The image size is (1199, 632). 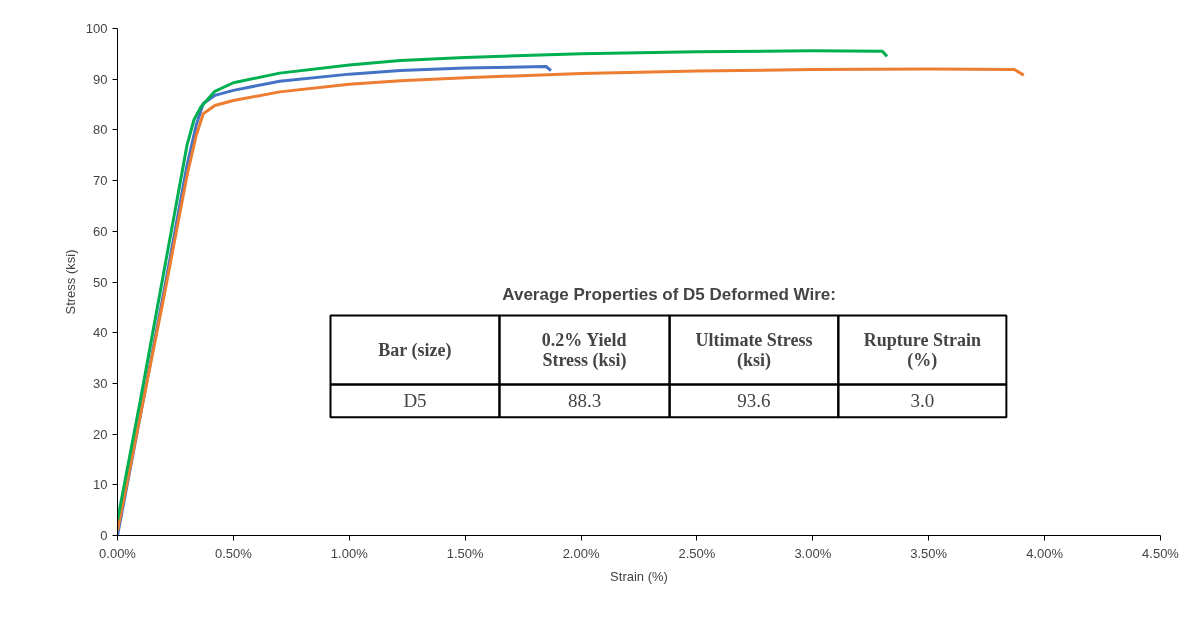 I want to click on annotation: Rupture Strain (%), so click(x=922, y=350).